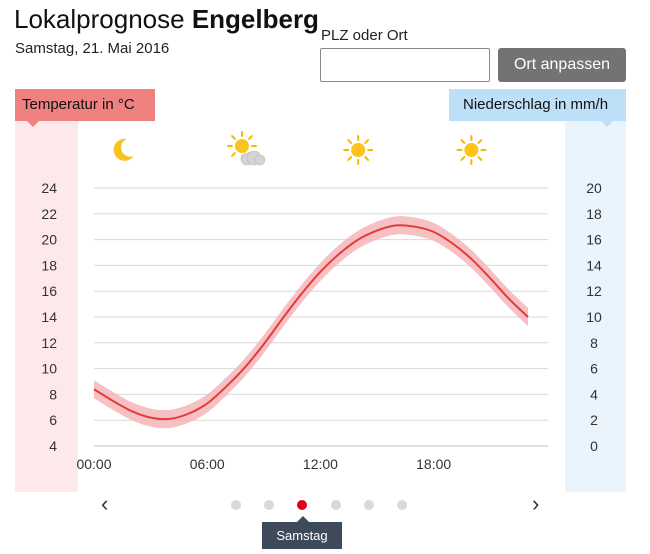 This screenshot has width=650, height=554. What do you see at coordinates (594, 291) in the screenshot?
I see `precipitation-tick-label: 12` at bounding box center [594, 291].